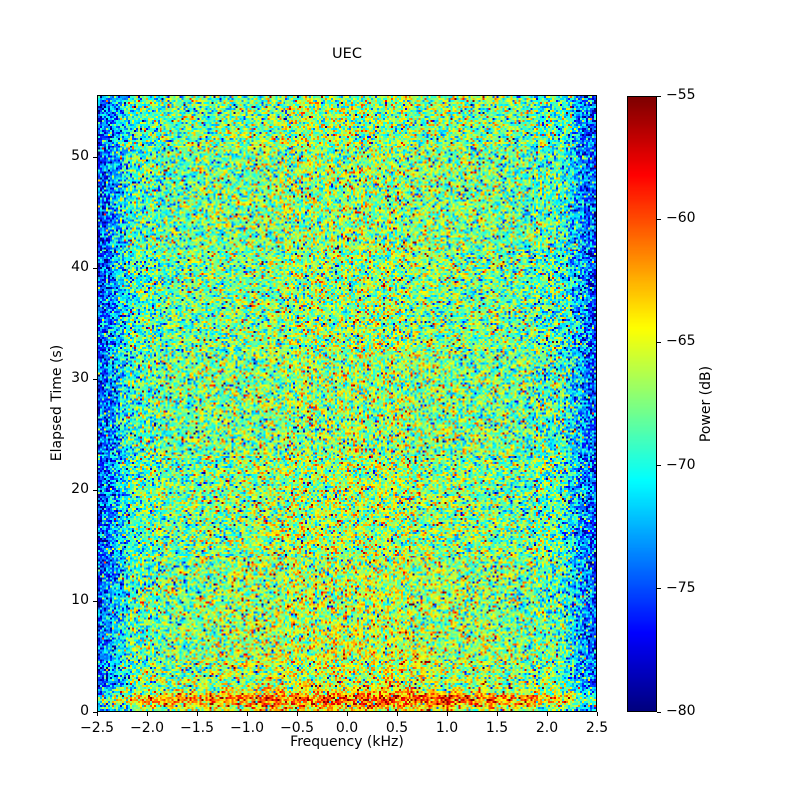  Describe the element at coordinates (681, 218) in the screenshot. I see `colorbar-tick-label: −60` at that location.